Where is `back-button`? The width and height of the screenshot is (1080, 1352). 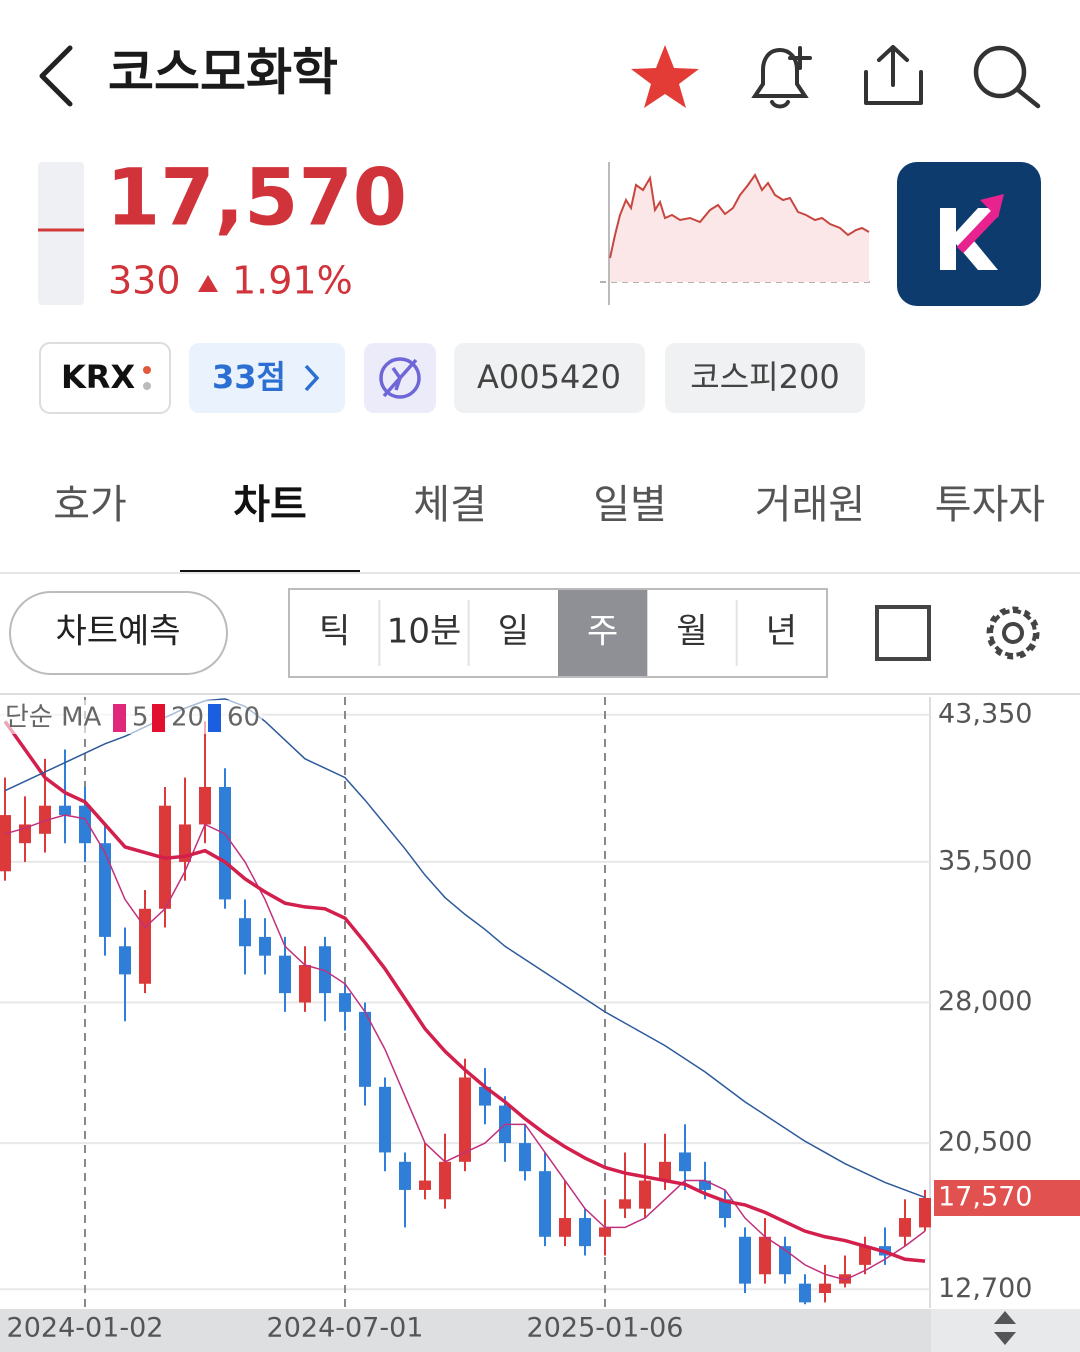 back-button is located at coordinates (56, 76).